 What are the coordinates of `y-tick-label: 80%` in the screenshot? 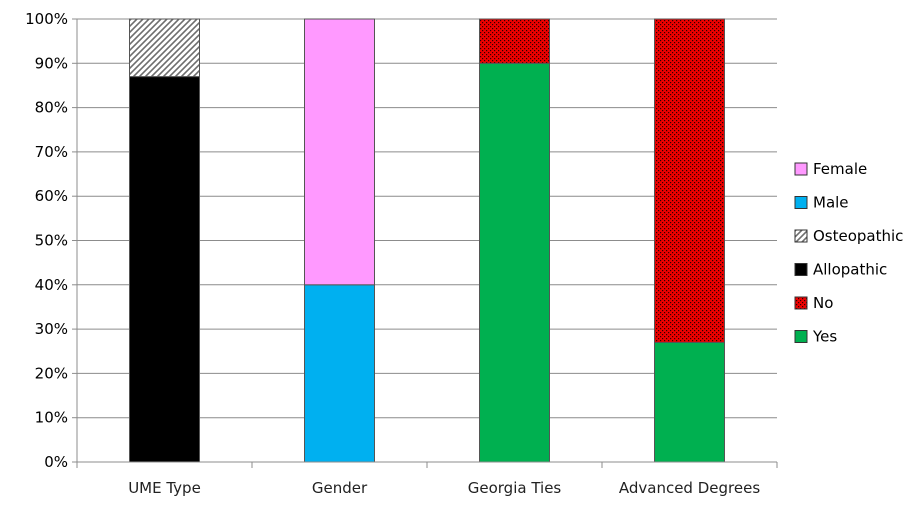 It's located at (51, 108).